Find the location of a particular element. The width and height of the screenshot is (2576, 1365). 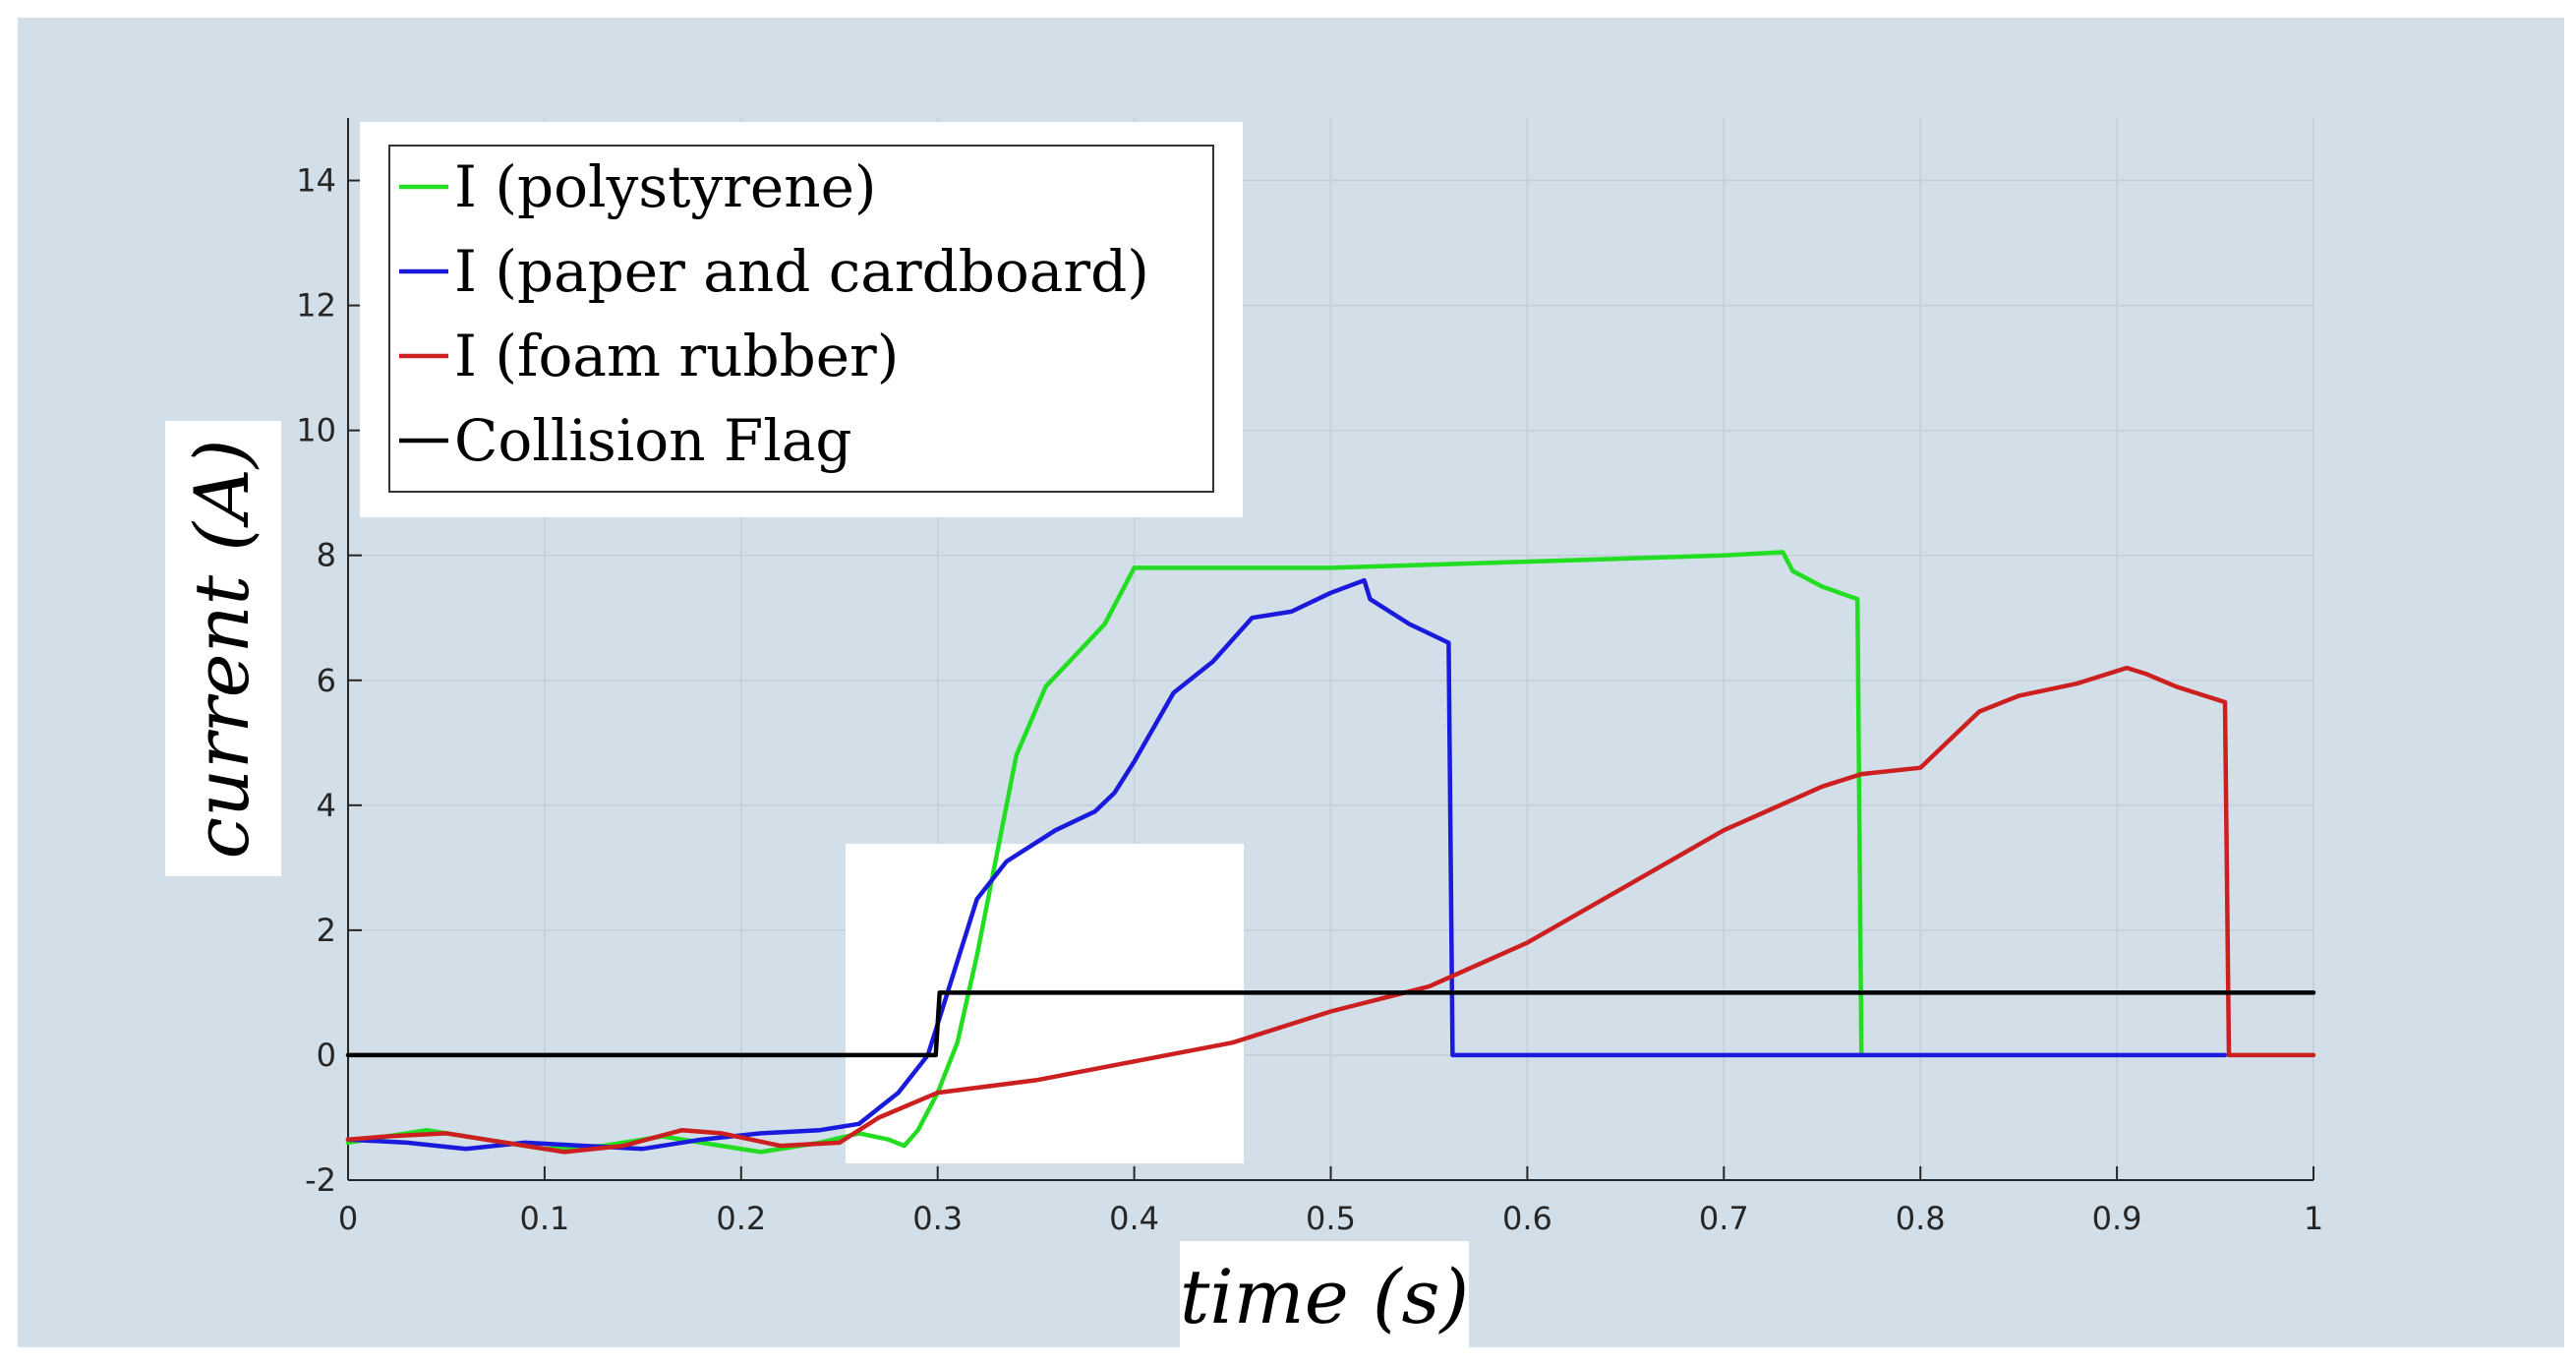

ylabel-backdrop is located at coordinates (223, 648).